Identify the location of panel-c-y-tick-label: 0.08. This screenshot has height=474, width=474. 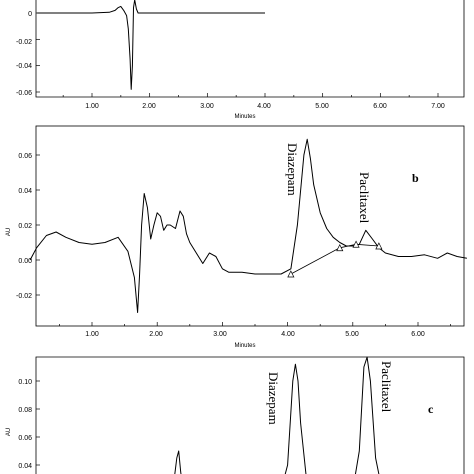
(25, 410).